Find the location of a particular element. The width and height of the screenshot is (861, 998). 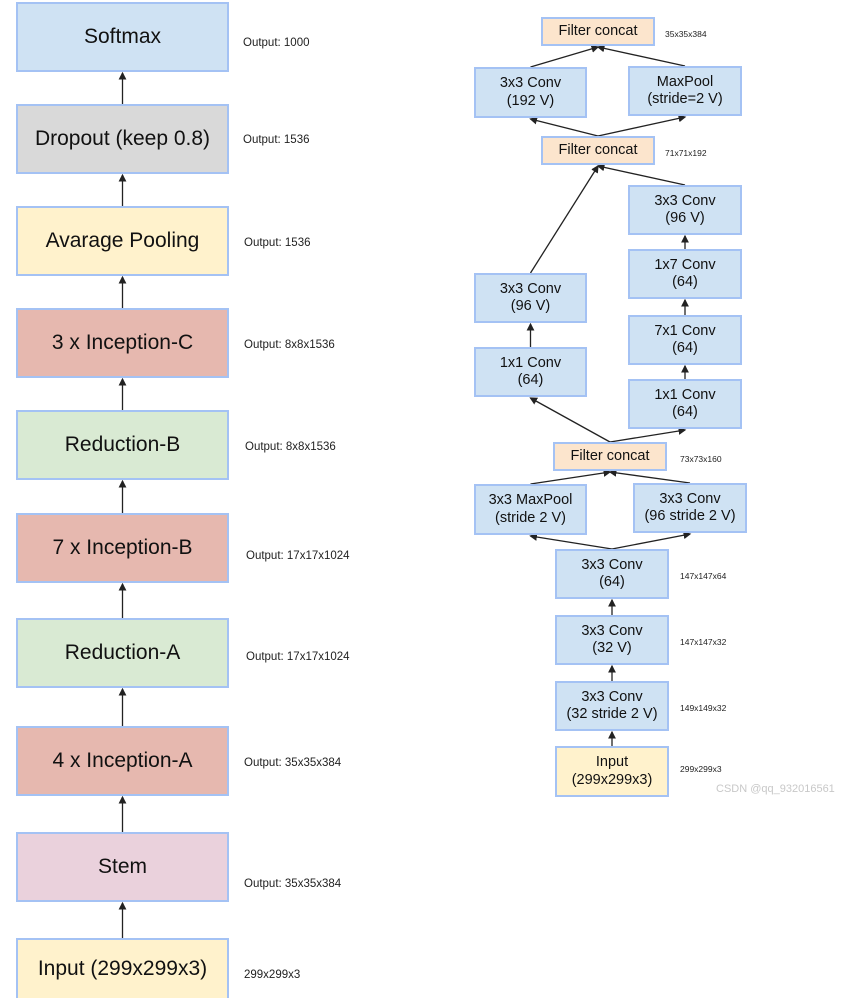

output-label-incC: Output: 8x8x1536 is located at coordinates (289, 345).